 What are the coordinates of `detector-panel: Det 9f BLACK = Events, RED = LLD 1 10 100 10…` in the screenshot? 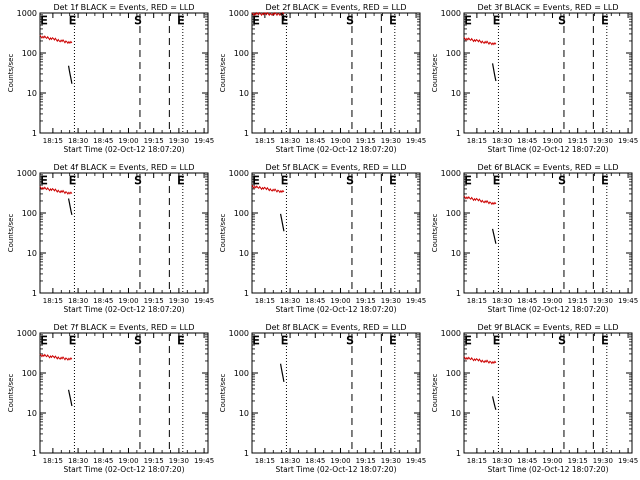 It's located at (534, 398).